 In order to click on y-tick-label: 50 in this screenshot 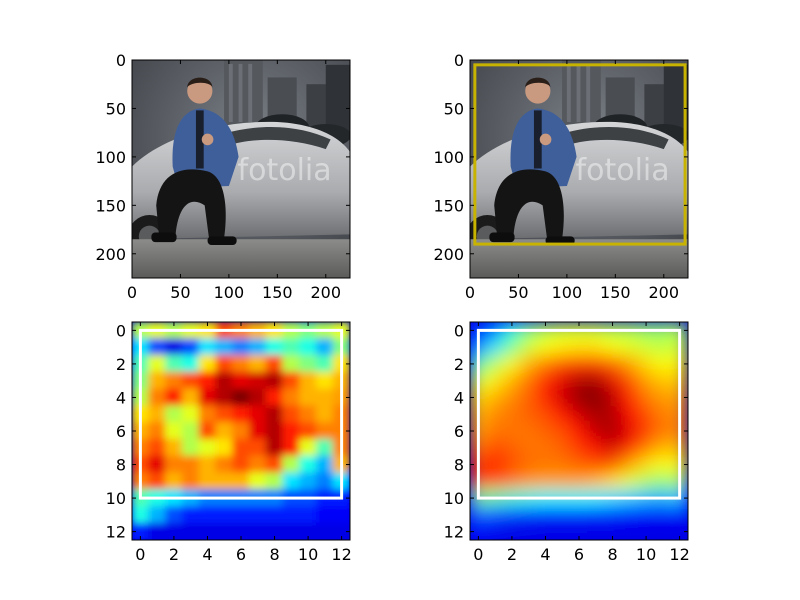, I will do `click(116, 108)`.